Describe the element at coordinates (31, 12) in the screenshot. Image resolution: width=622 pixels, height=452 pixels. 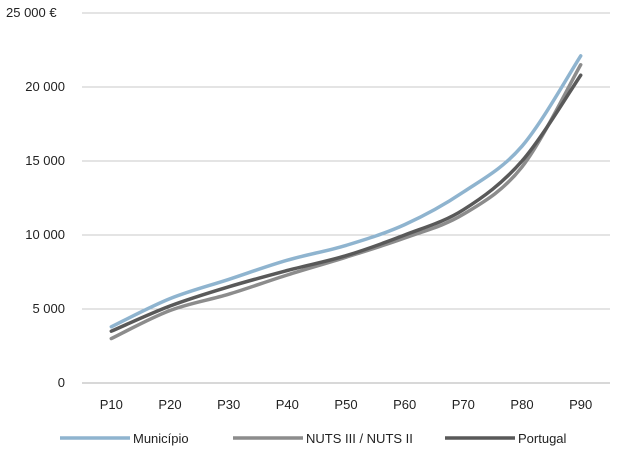
I see `y-tick-label: 25 000 €` at that location.